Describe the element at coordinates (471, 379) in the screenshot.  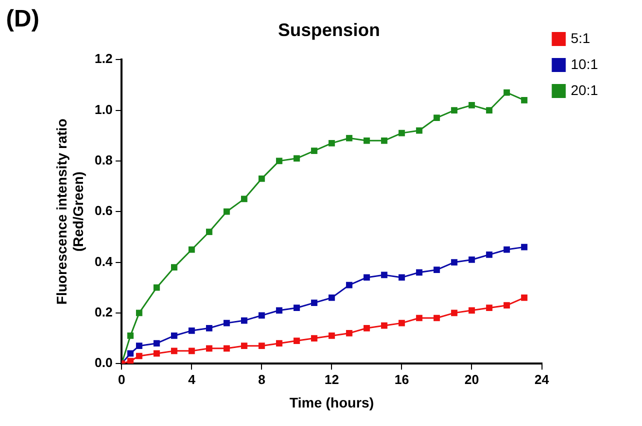
I see `x-tick-label: 20` at that location.